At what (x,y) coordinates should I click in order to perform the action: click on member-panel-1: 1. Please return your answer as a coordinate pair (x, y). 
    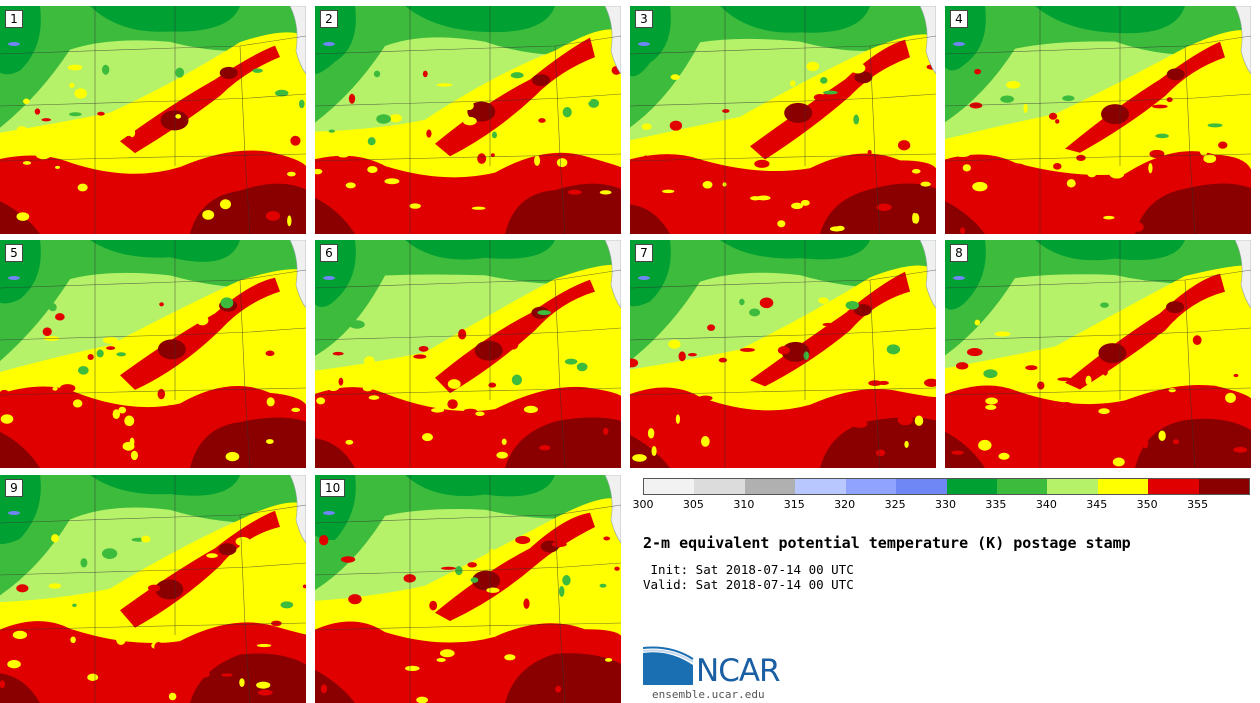
    Looking at the image, I should click on (153, 120).